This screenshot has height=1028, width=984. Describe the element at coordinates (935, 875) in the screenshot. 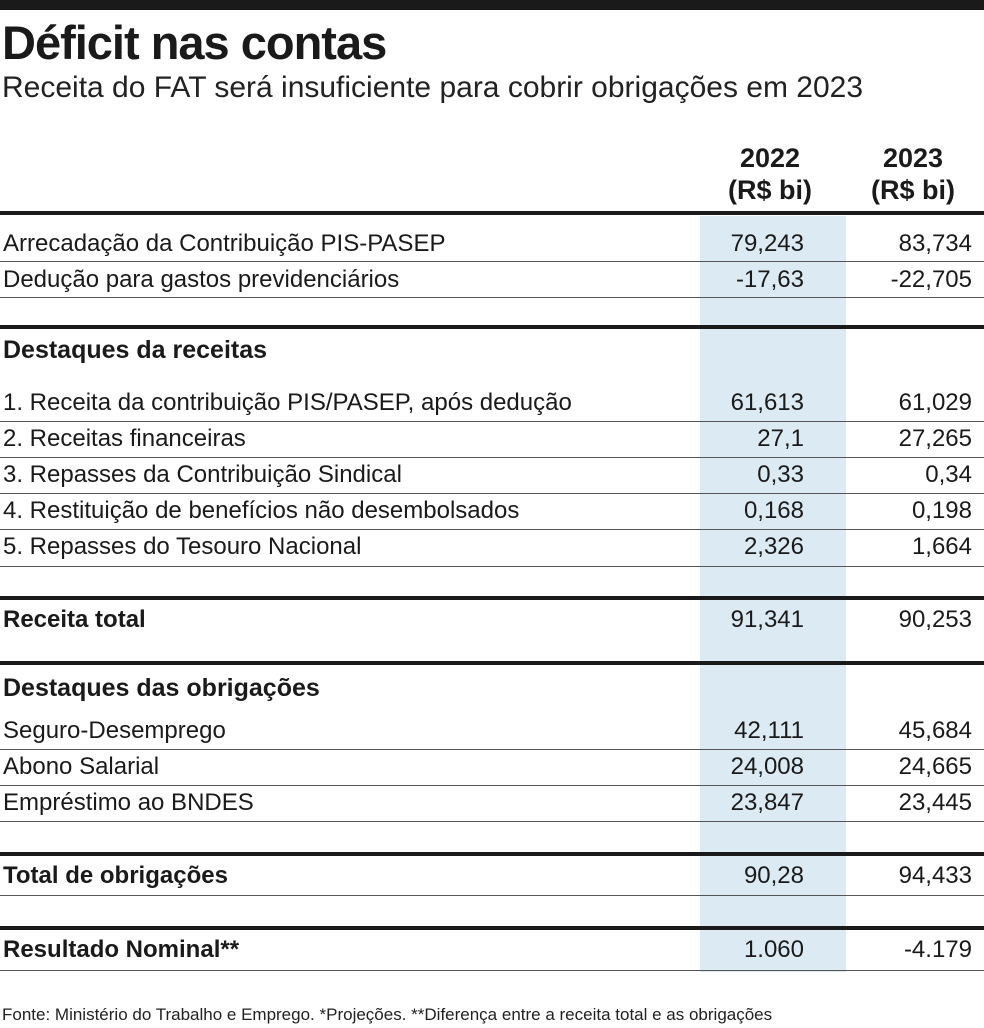

I see `value-2023: 94,433` at that location.